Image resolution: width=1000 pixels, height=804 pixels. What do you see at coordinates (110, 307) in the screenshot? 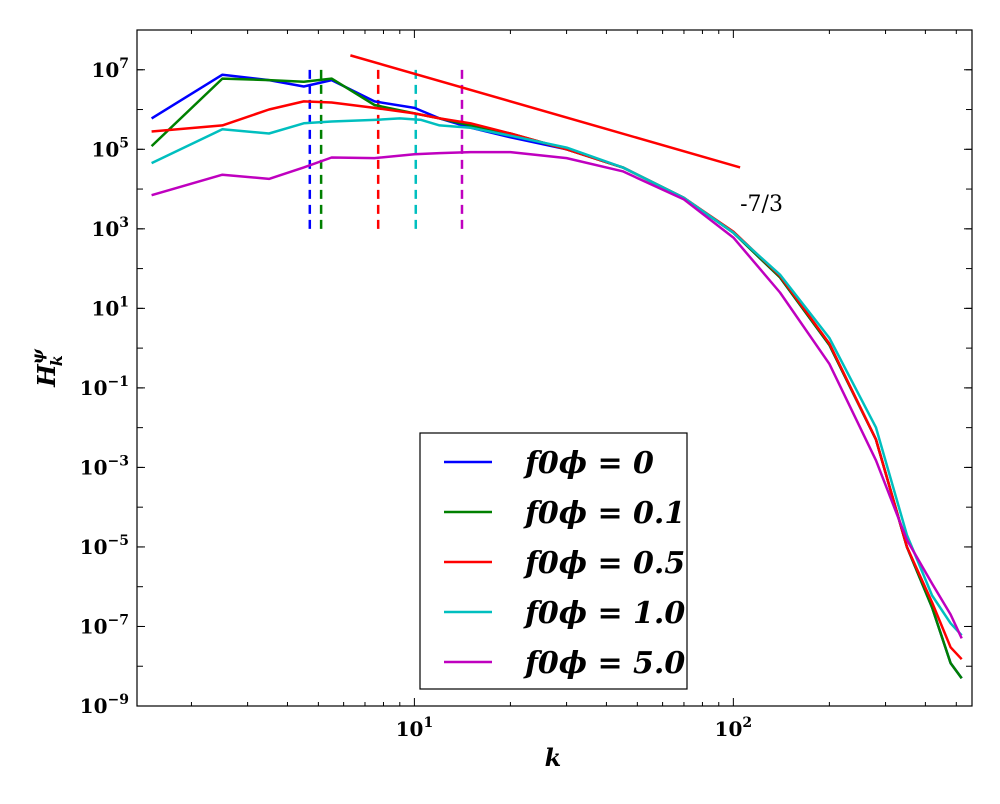
I see `y-tick-label: 101` at bounding box center [110, 307].